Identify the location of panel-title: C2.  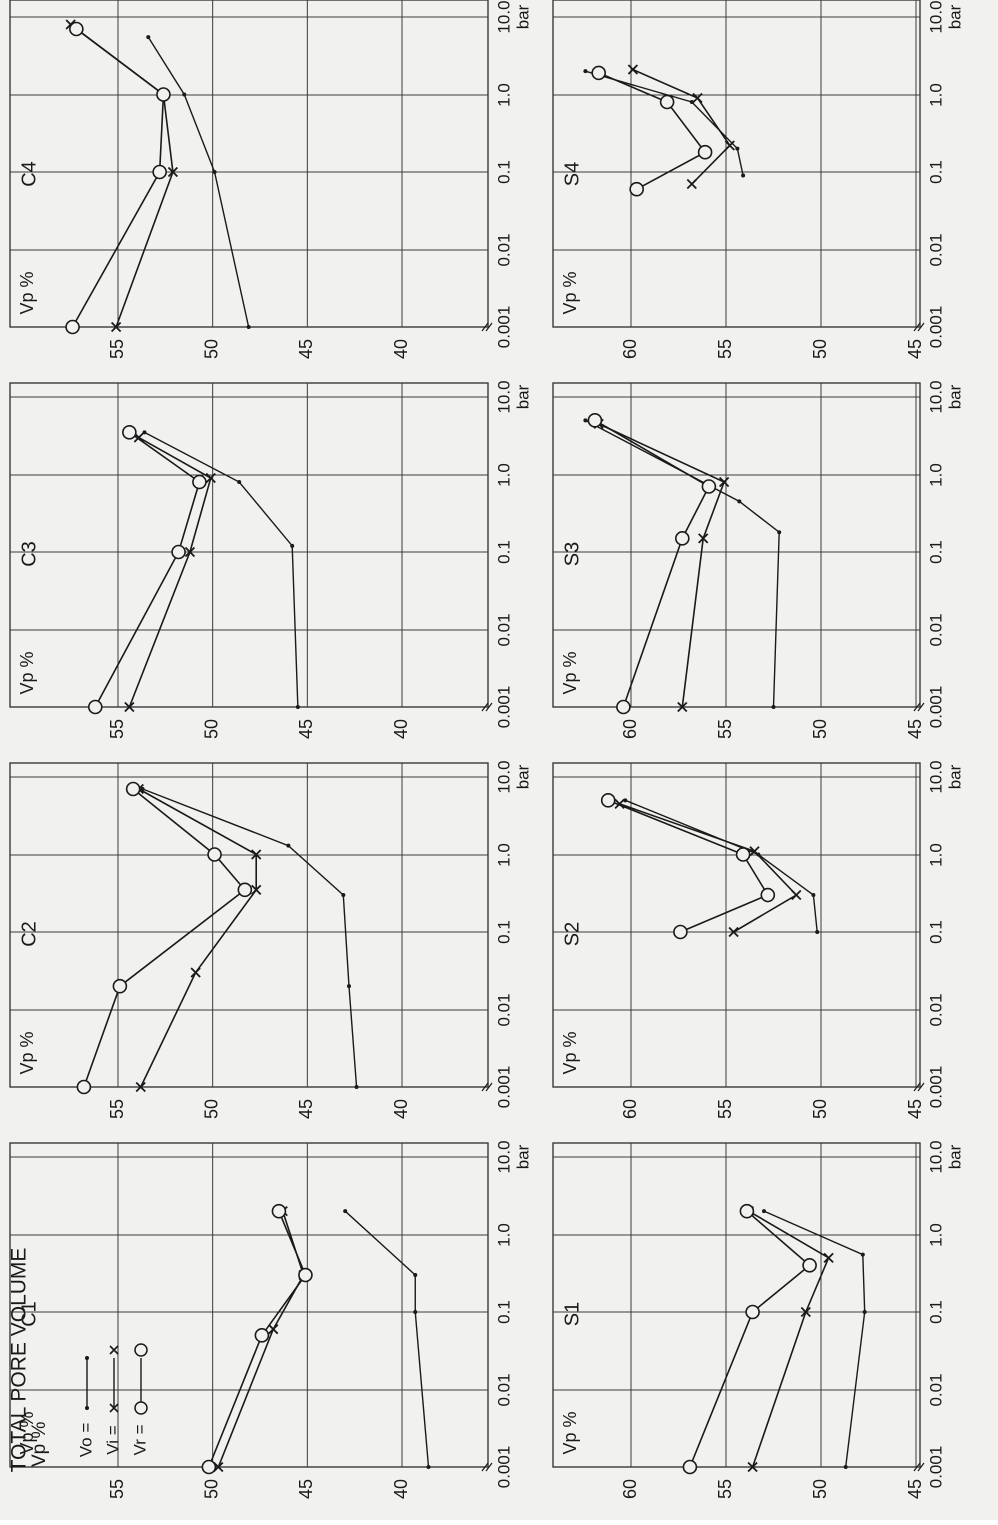
(29, 934).